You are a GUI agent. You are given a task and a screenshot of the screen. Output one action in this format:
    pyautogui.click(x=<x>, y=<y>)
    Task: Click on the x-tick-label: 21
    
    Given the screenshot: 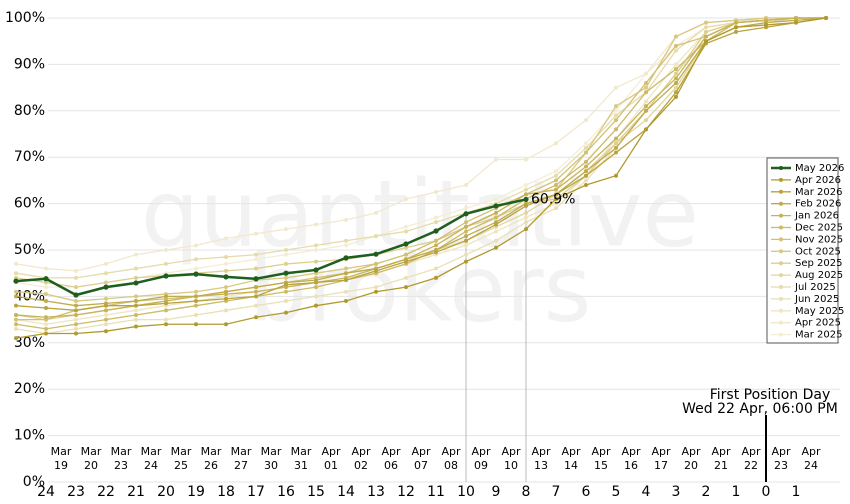 What is the action you would take?
    pyautogui.click(x=136, y=492)
    